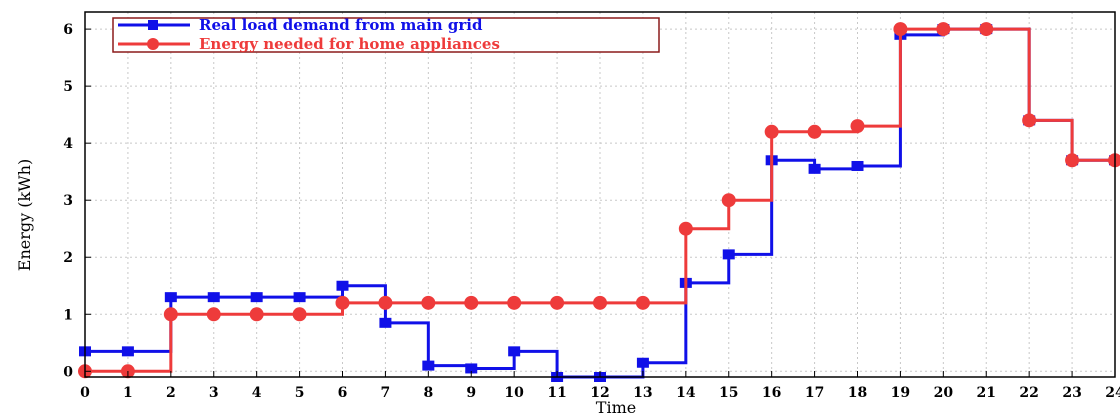  Describe the element at coordinates (127, 351) in the screenshot. I see `point-series0-x1` at that location.